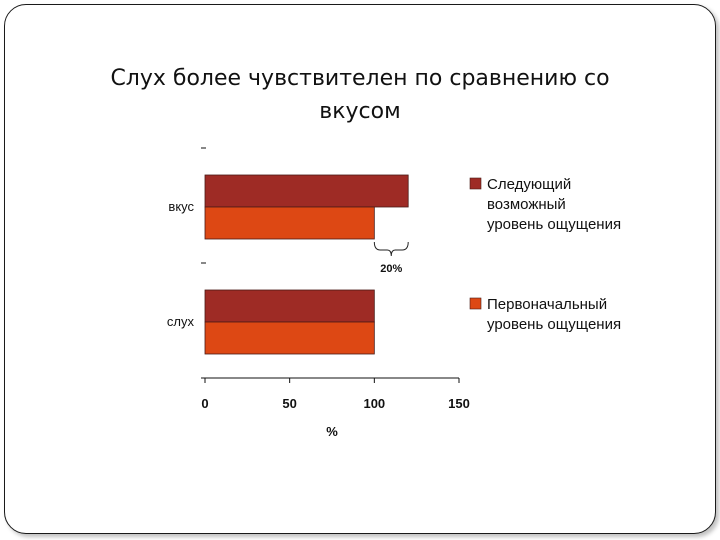  What do you see at coordinates (289, 403) in the screenshot?
I see `x-tick-label: 50` at bounding box center [289, 403].